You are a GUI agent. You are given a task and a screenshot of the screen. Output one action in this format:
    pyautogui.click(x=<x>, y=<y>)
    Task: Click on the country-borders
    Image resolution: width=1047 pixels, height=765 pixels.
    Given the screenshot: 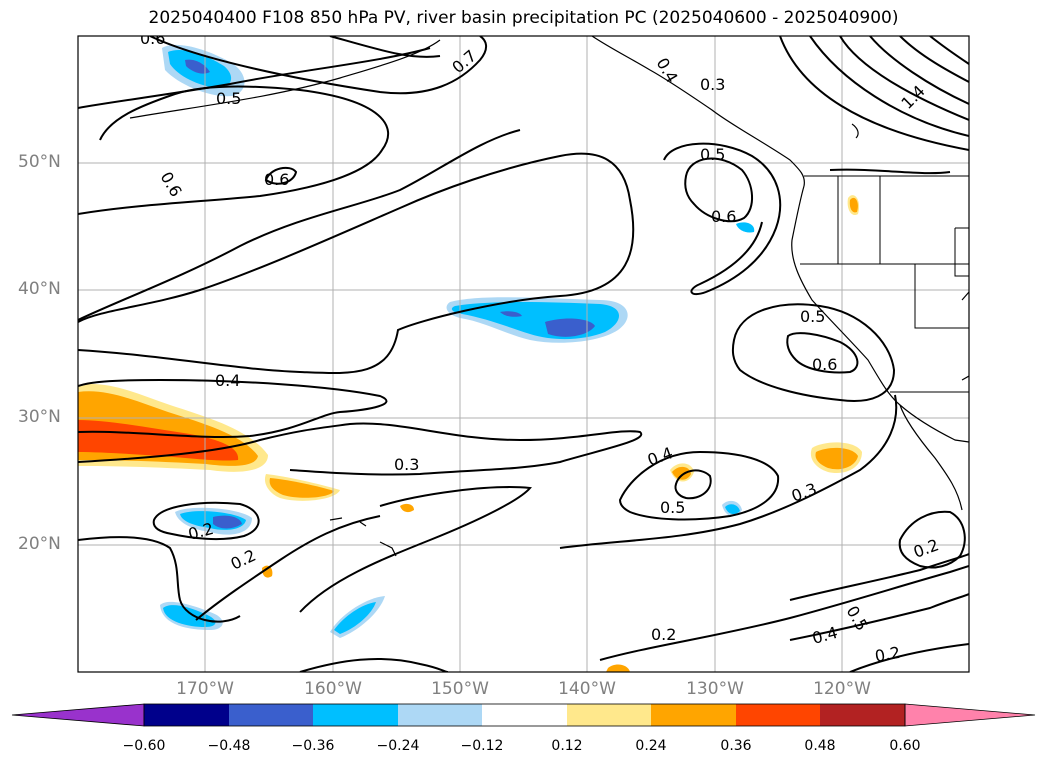 What is the action you would take?
    pyautogui.click(x=884, y=284)
    